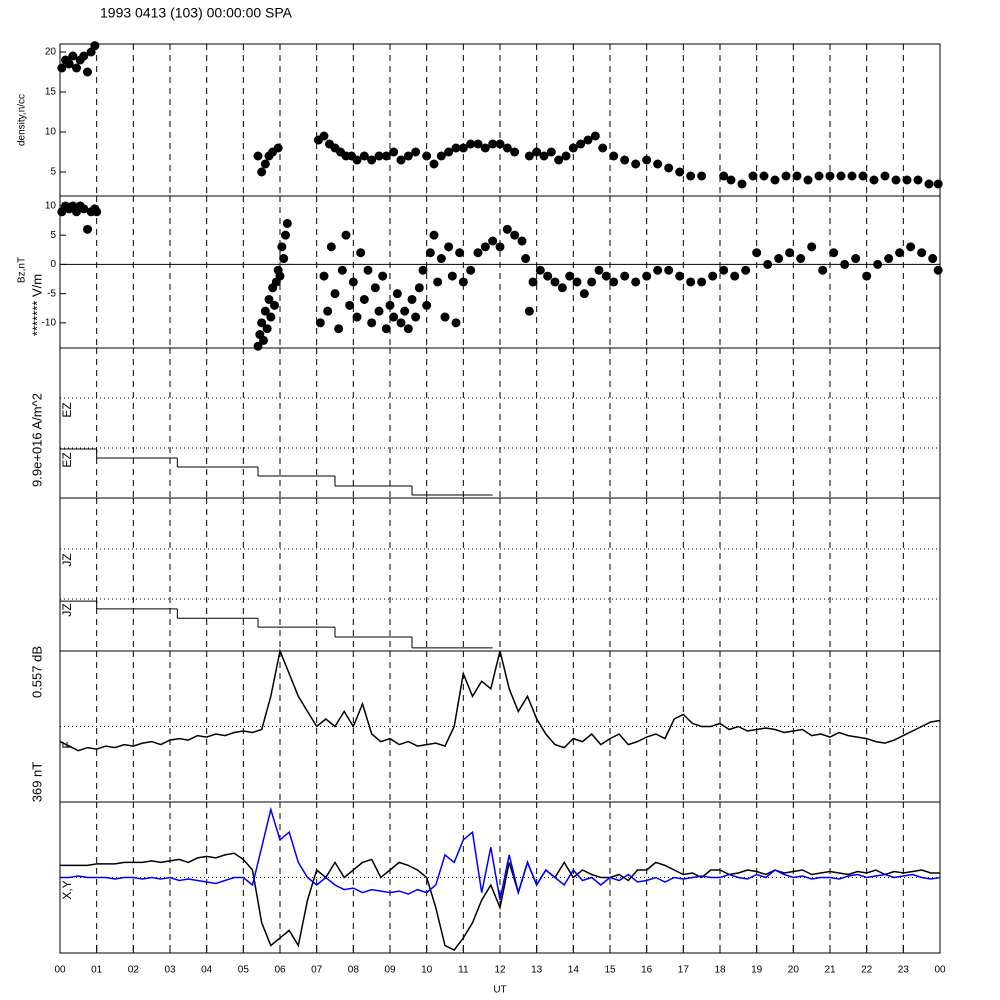  I want to click on y-tick-label: 15, so click(51, 92).